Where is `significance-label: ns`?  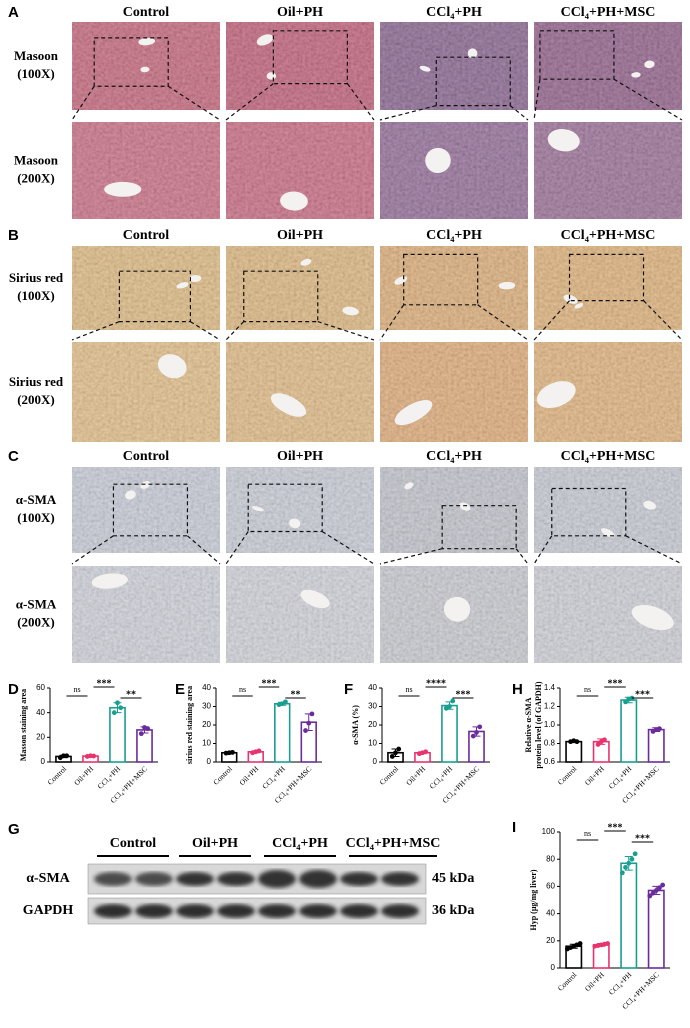
significance-label: ns is located at coordinates (242, 689).